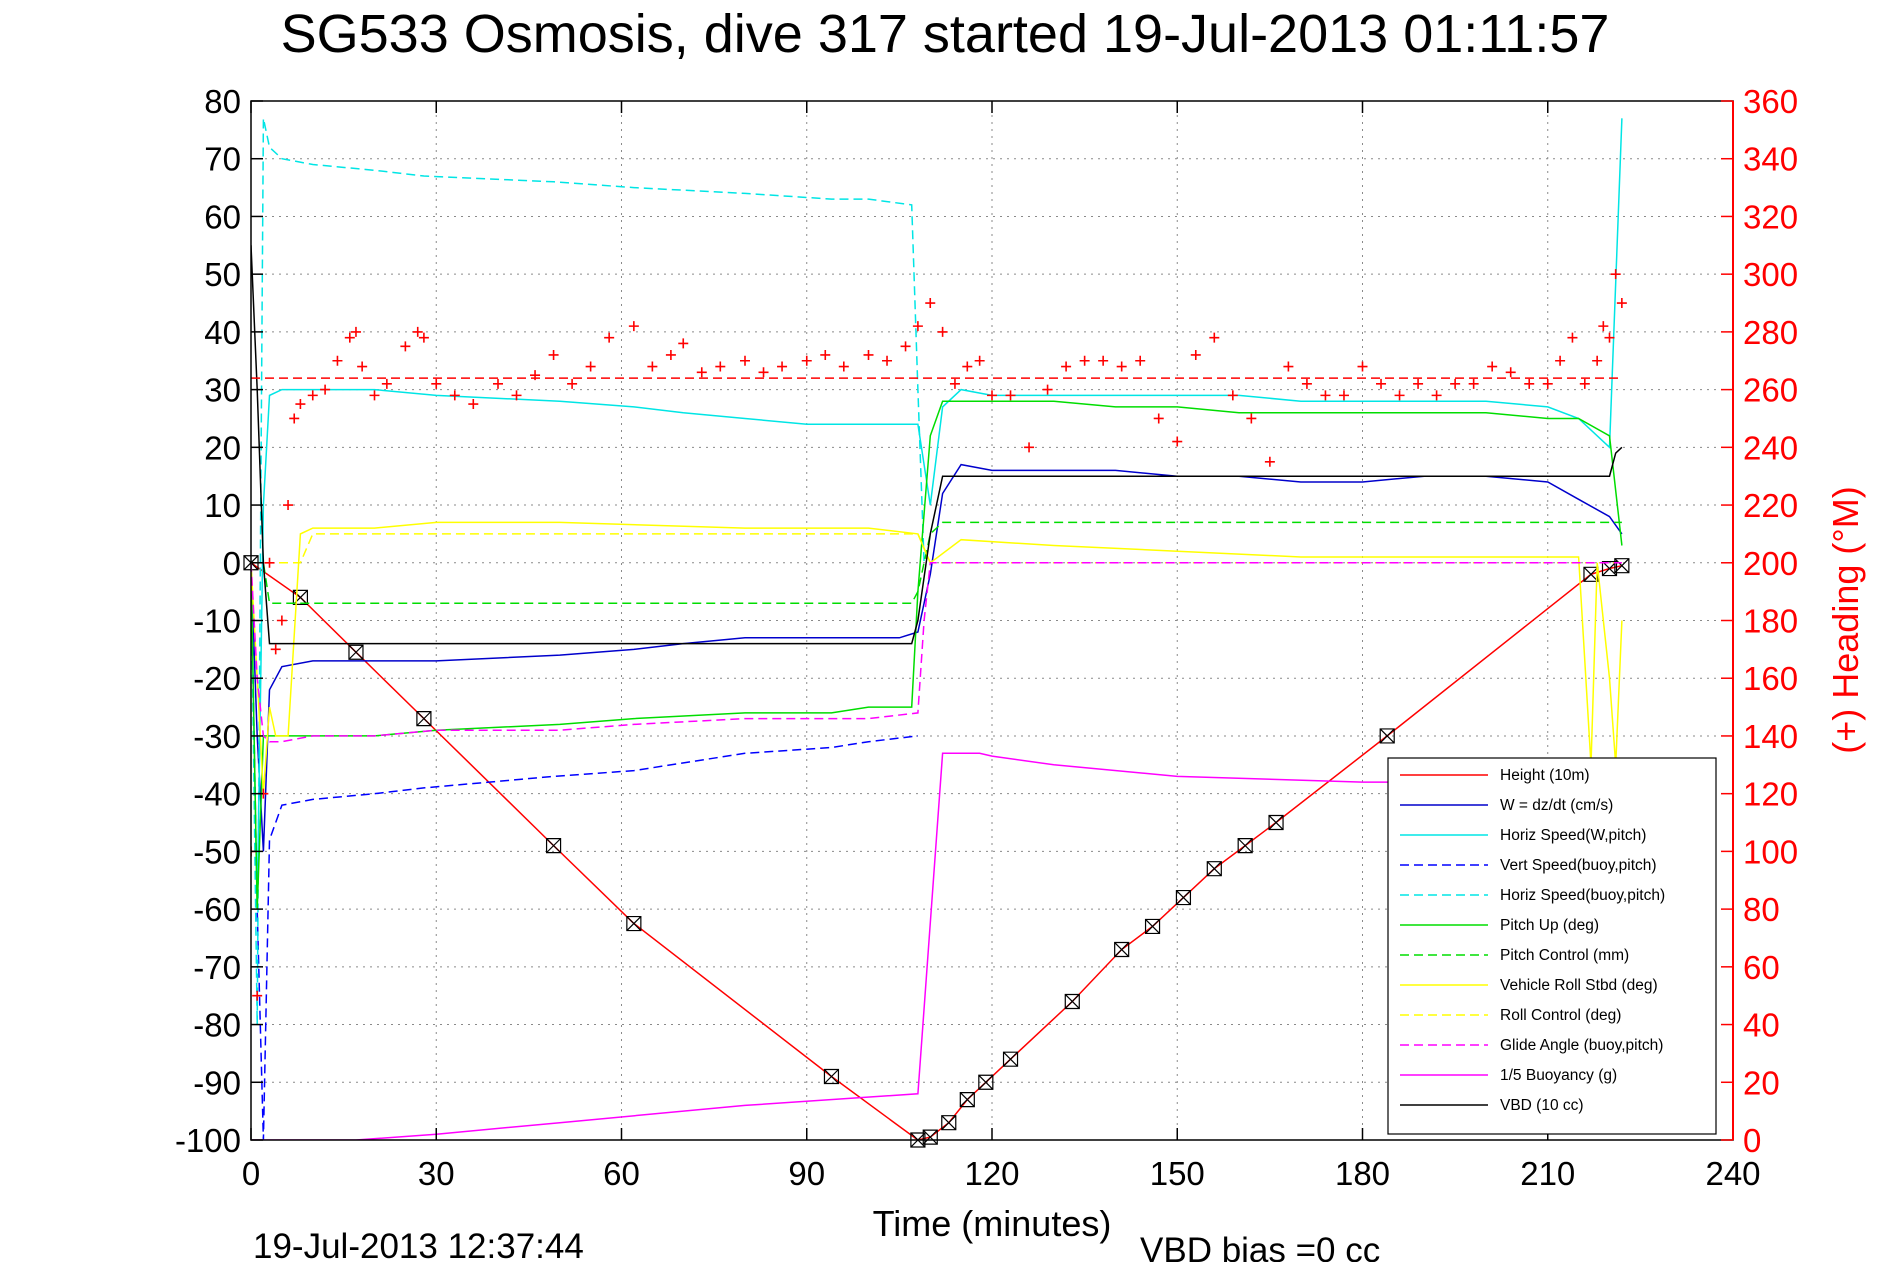 Image resolution: width=1891 pixels, height=1262 pixels. I want to click on x-tick-label: 150, so click(1177, 1173).